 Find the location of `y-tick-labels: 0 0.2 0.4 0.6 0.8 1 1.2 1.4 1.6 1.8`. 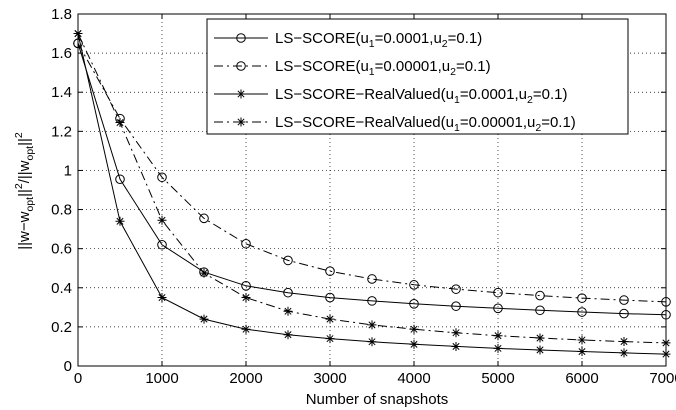

y-tick-labels: 0 0.2 0.4 0.6 0.8 1 1.2 1.4 1.6 1.8 is located at coordinates (61, 190).